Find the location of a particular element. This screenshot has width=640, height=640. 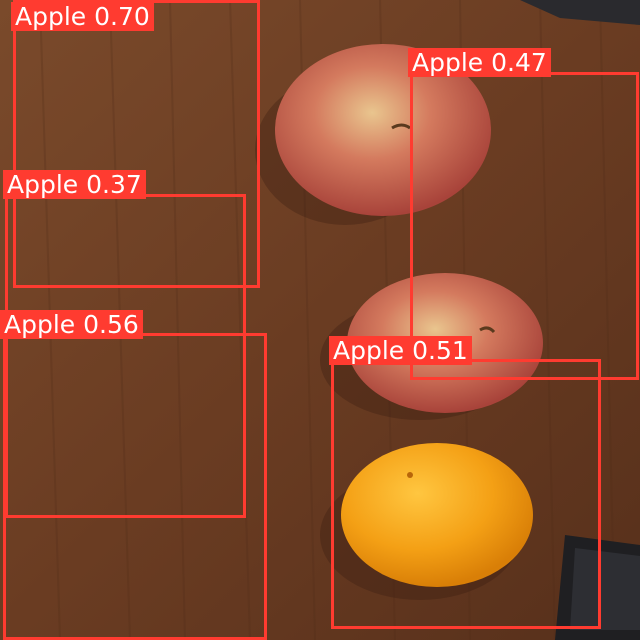

detection-label: Apple 0.56 is located at coordinates (71, 324).